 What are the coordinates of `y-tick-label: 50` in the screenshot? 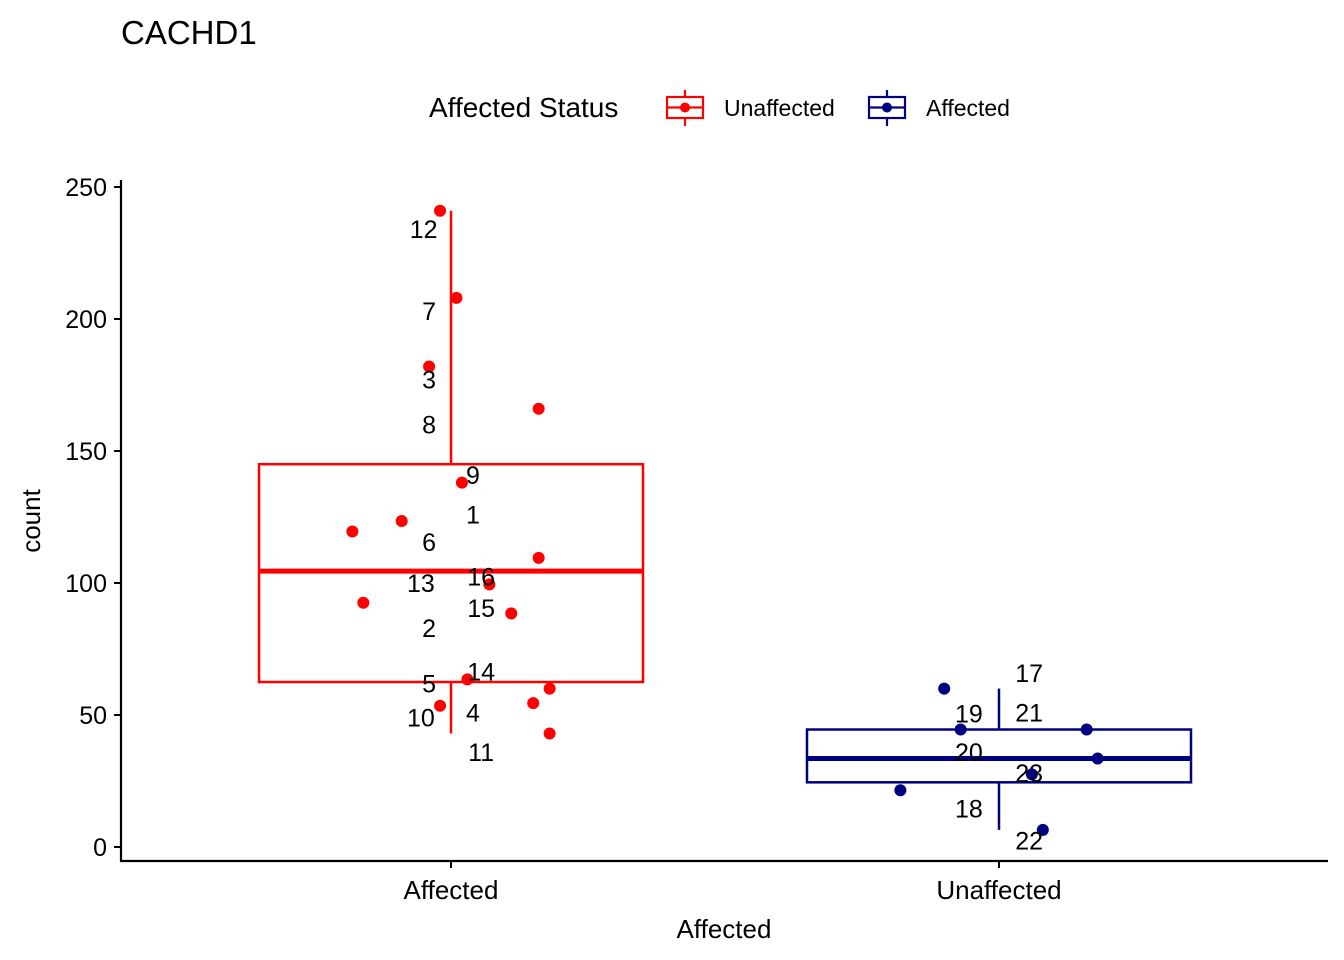 It's located at (93, 716).